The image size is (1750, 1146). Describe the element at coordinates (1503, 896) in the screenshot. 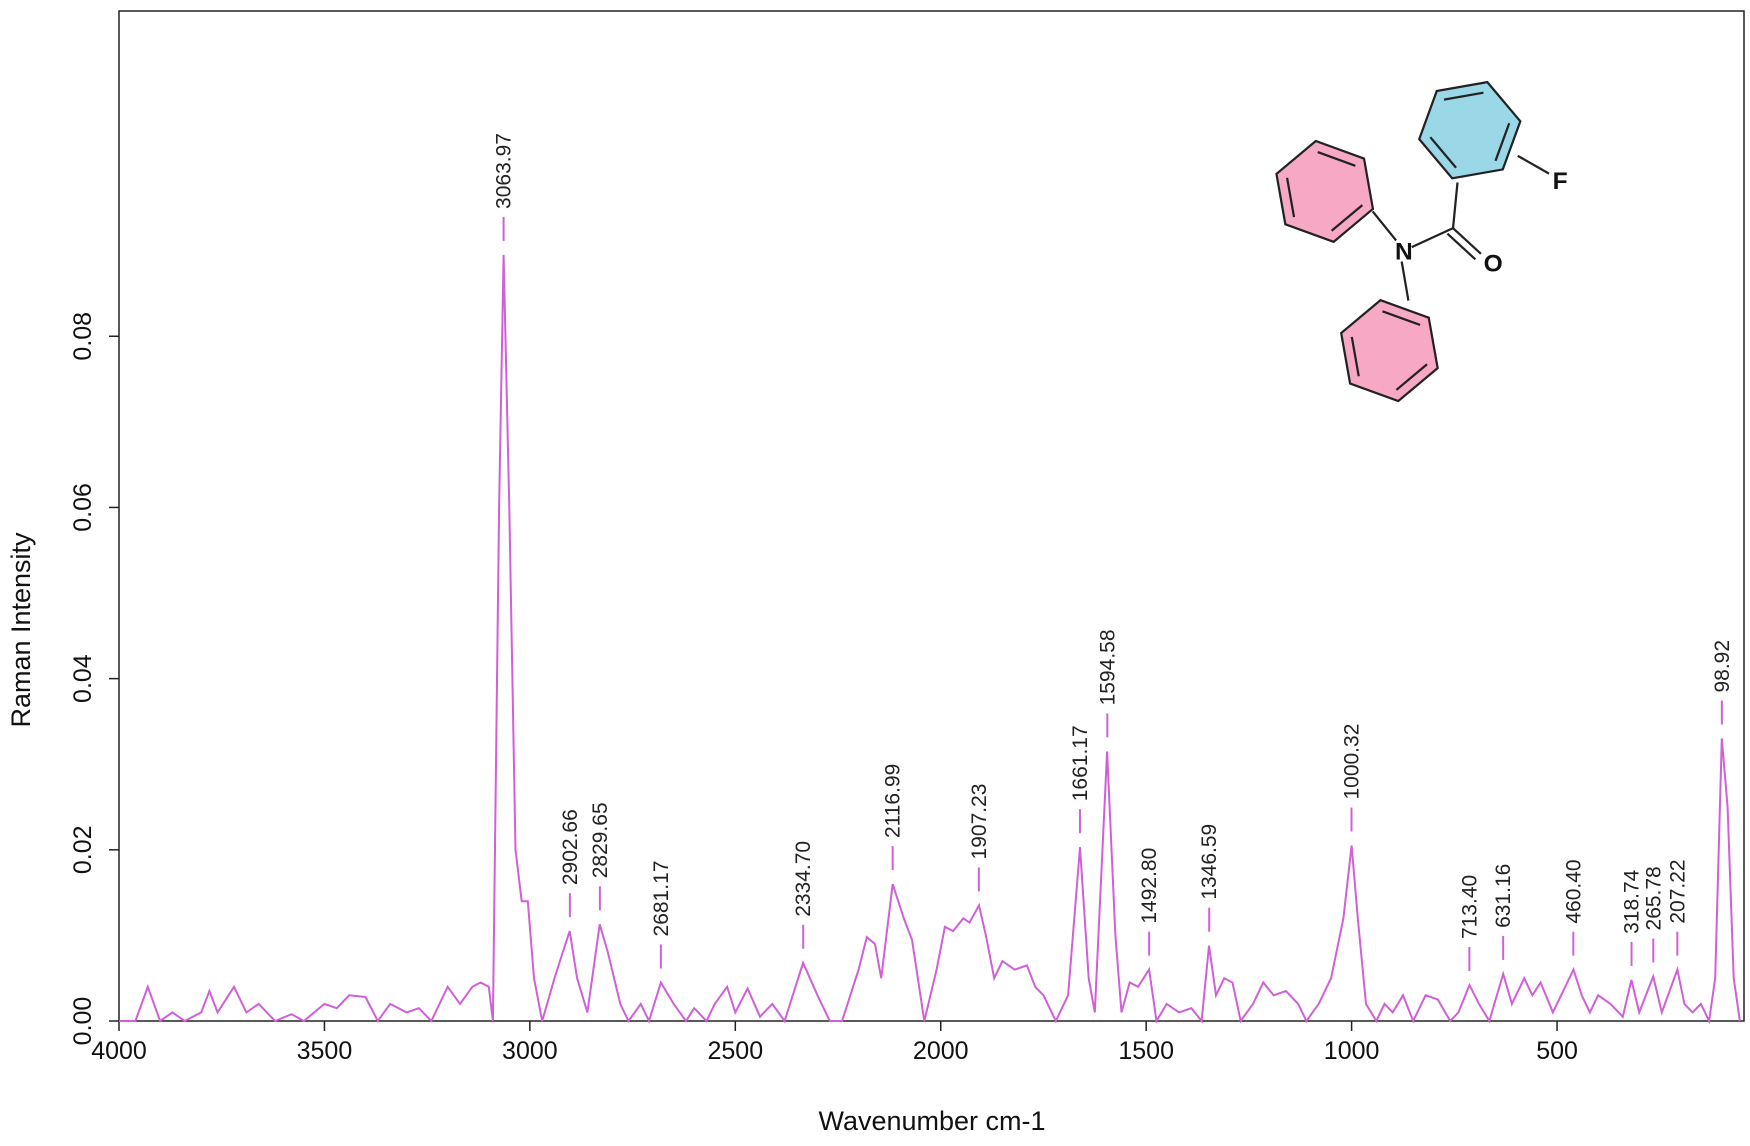

I see `peak-label: 631.16` at that location.